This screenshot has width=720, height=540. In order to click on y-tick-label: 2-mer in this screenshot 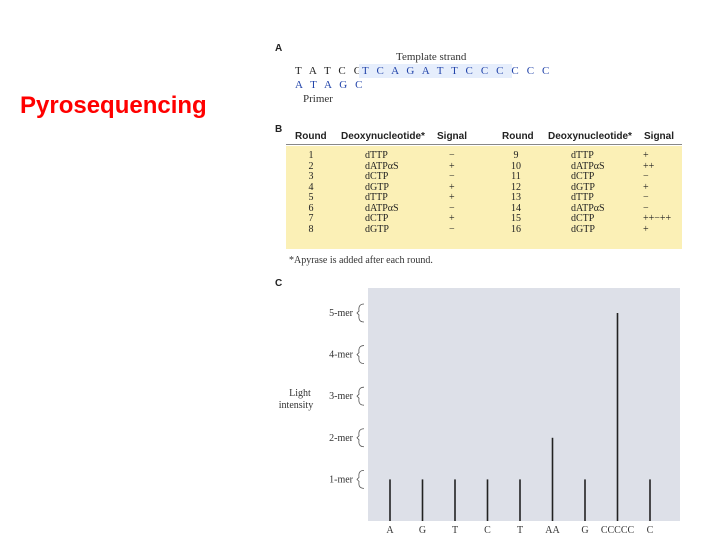, I will do `click(341, 438)`.